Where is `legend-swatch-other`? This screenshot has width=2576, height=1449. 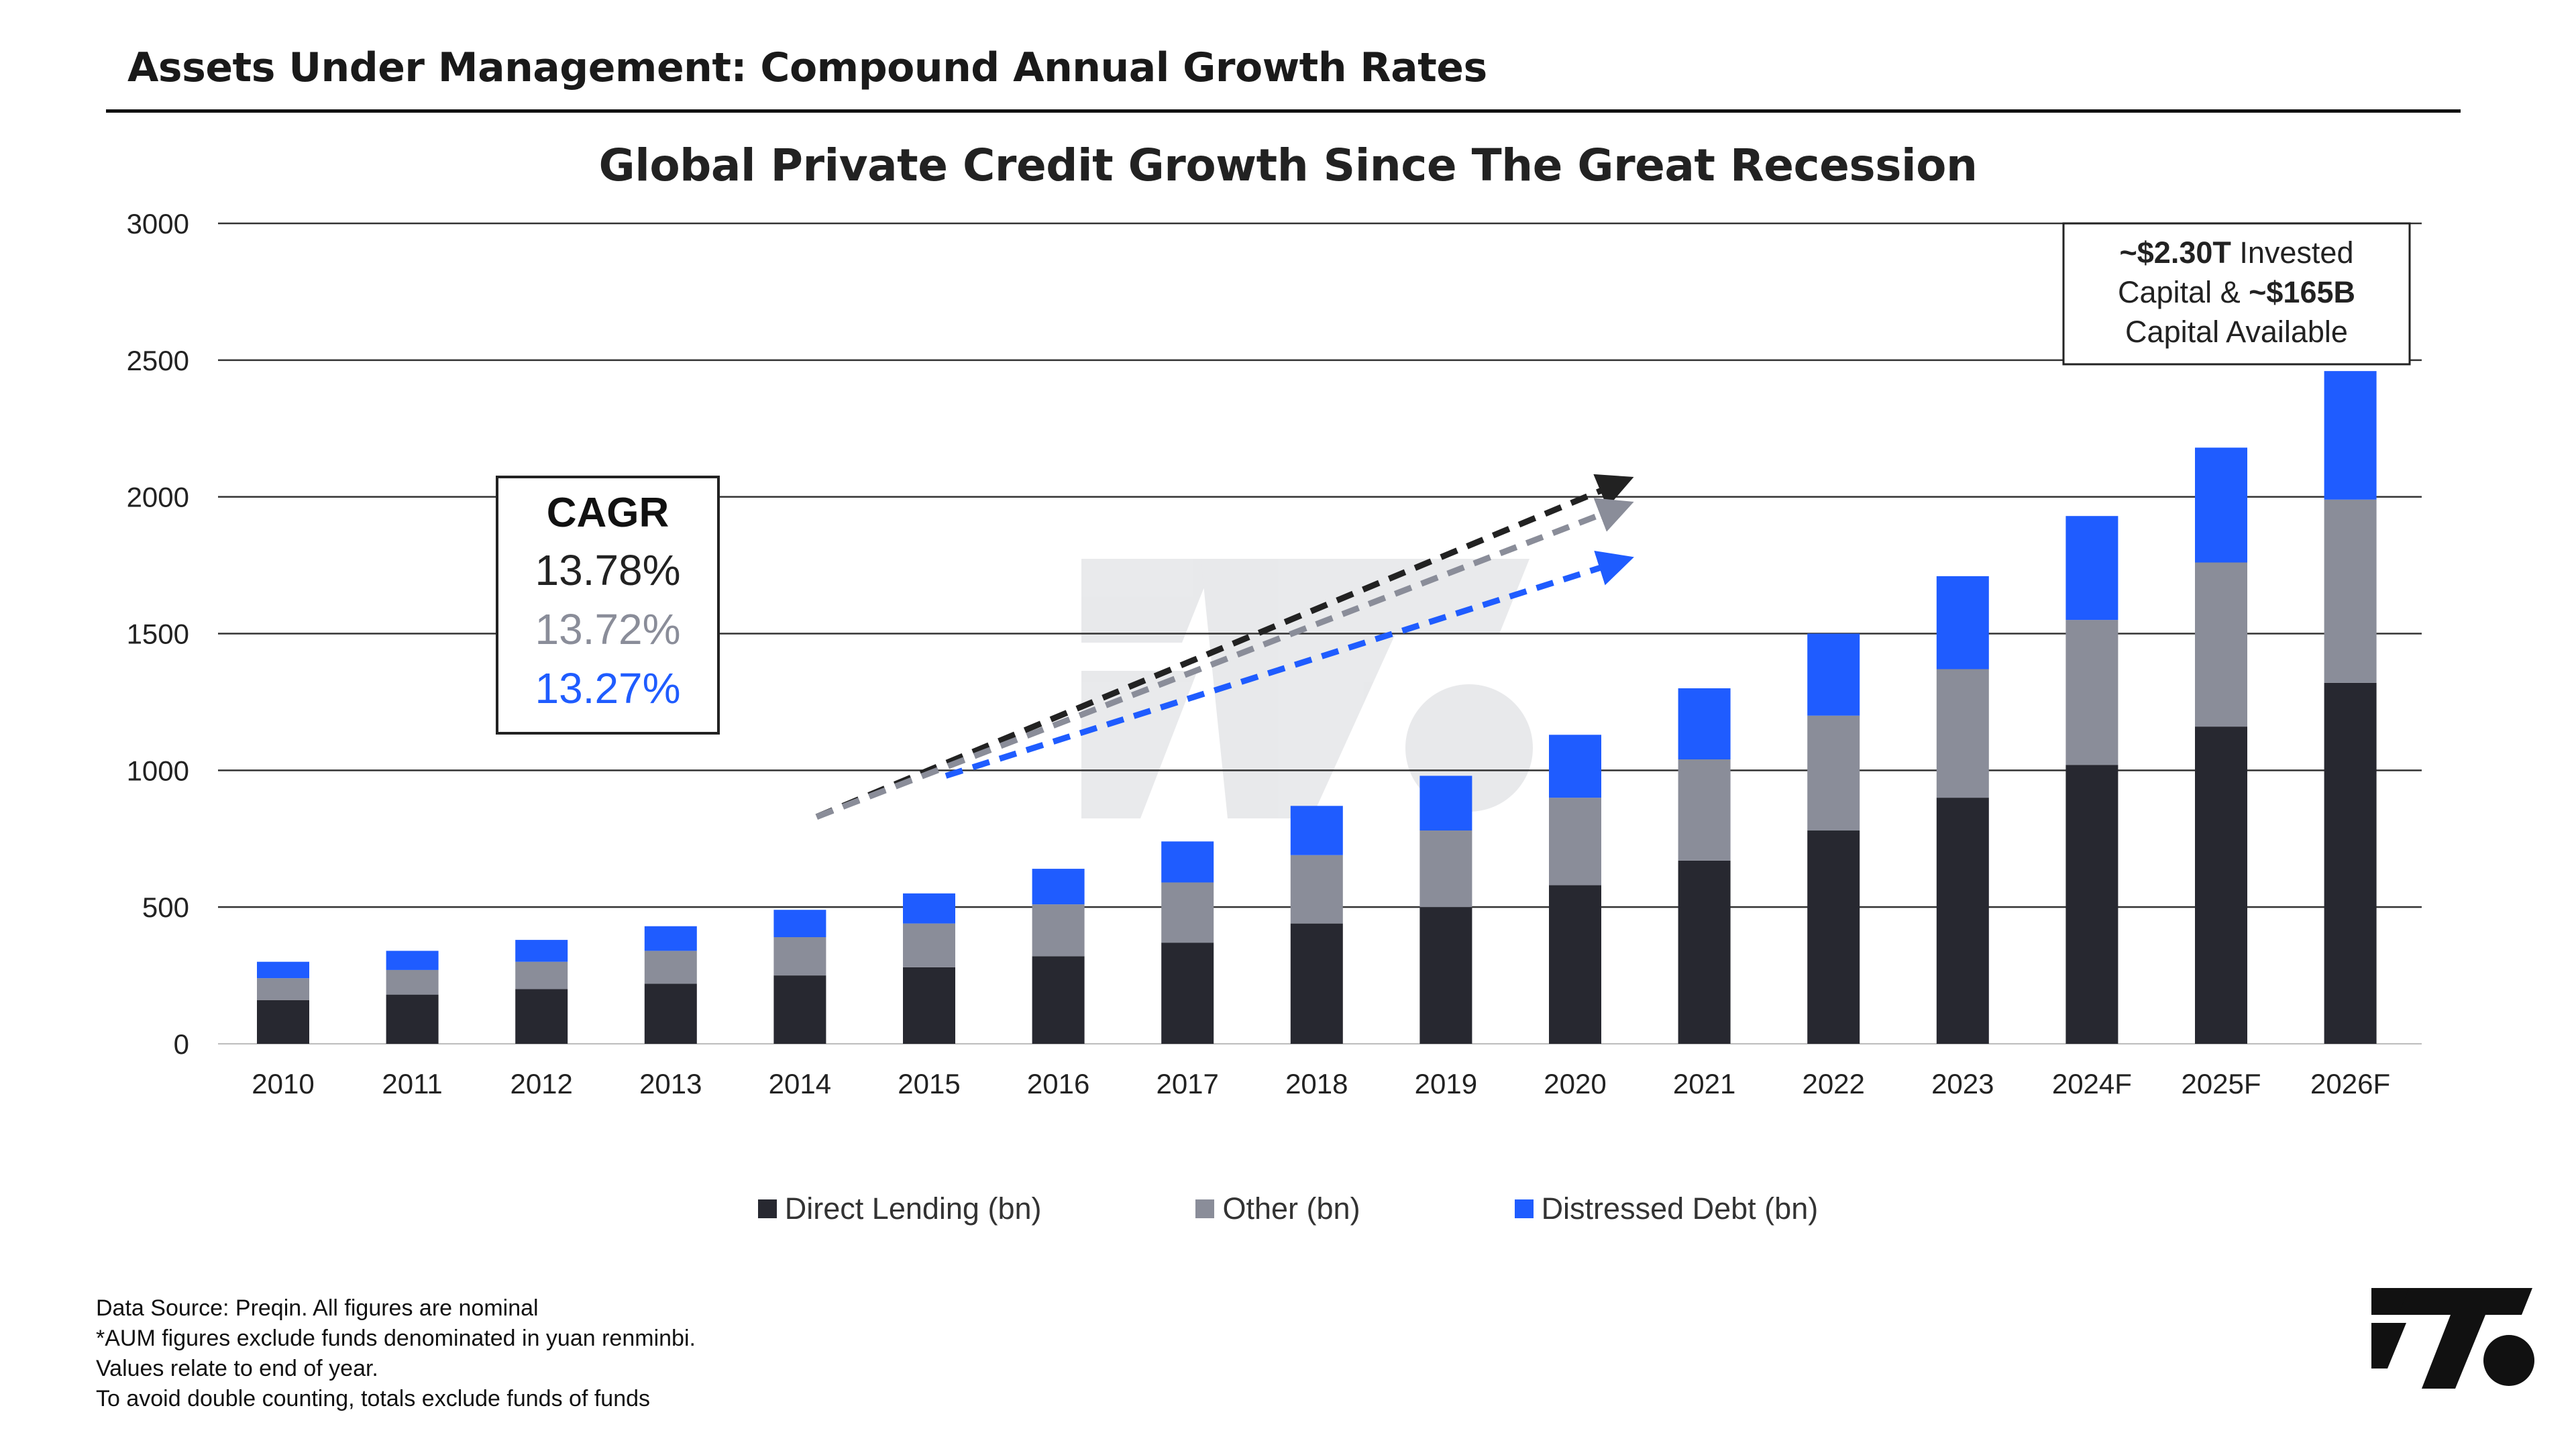 legend-swatch-other is located at coordinates (1205, 1208).